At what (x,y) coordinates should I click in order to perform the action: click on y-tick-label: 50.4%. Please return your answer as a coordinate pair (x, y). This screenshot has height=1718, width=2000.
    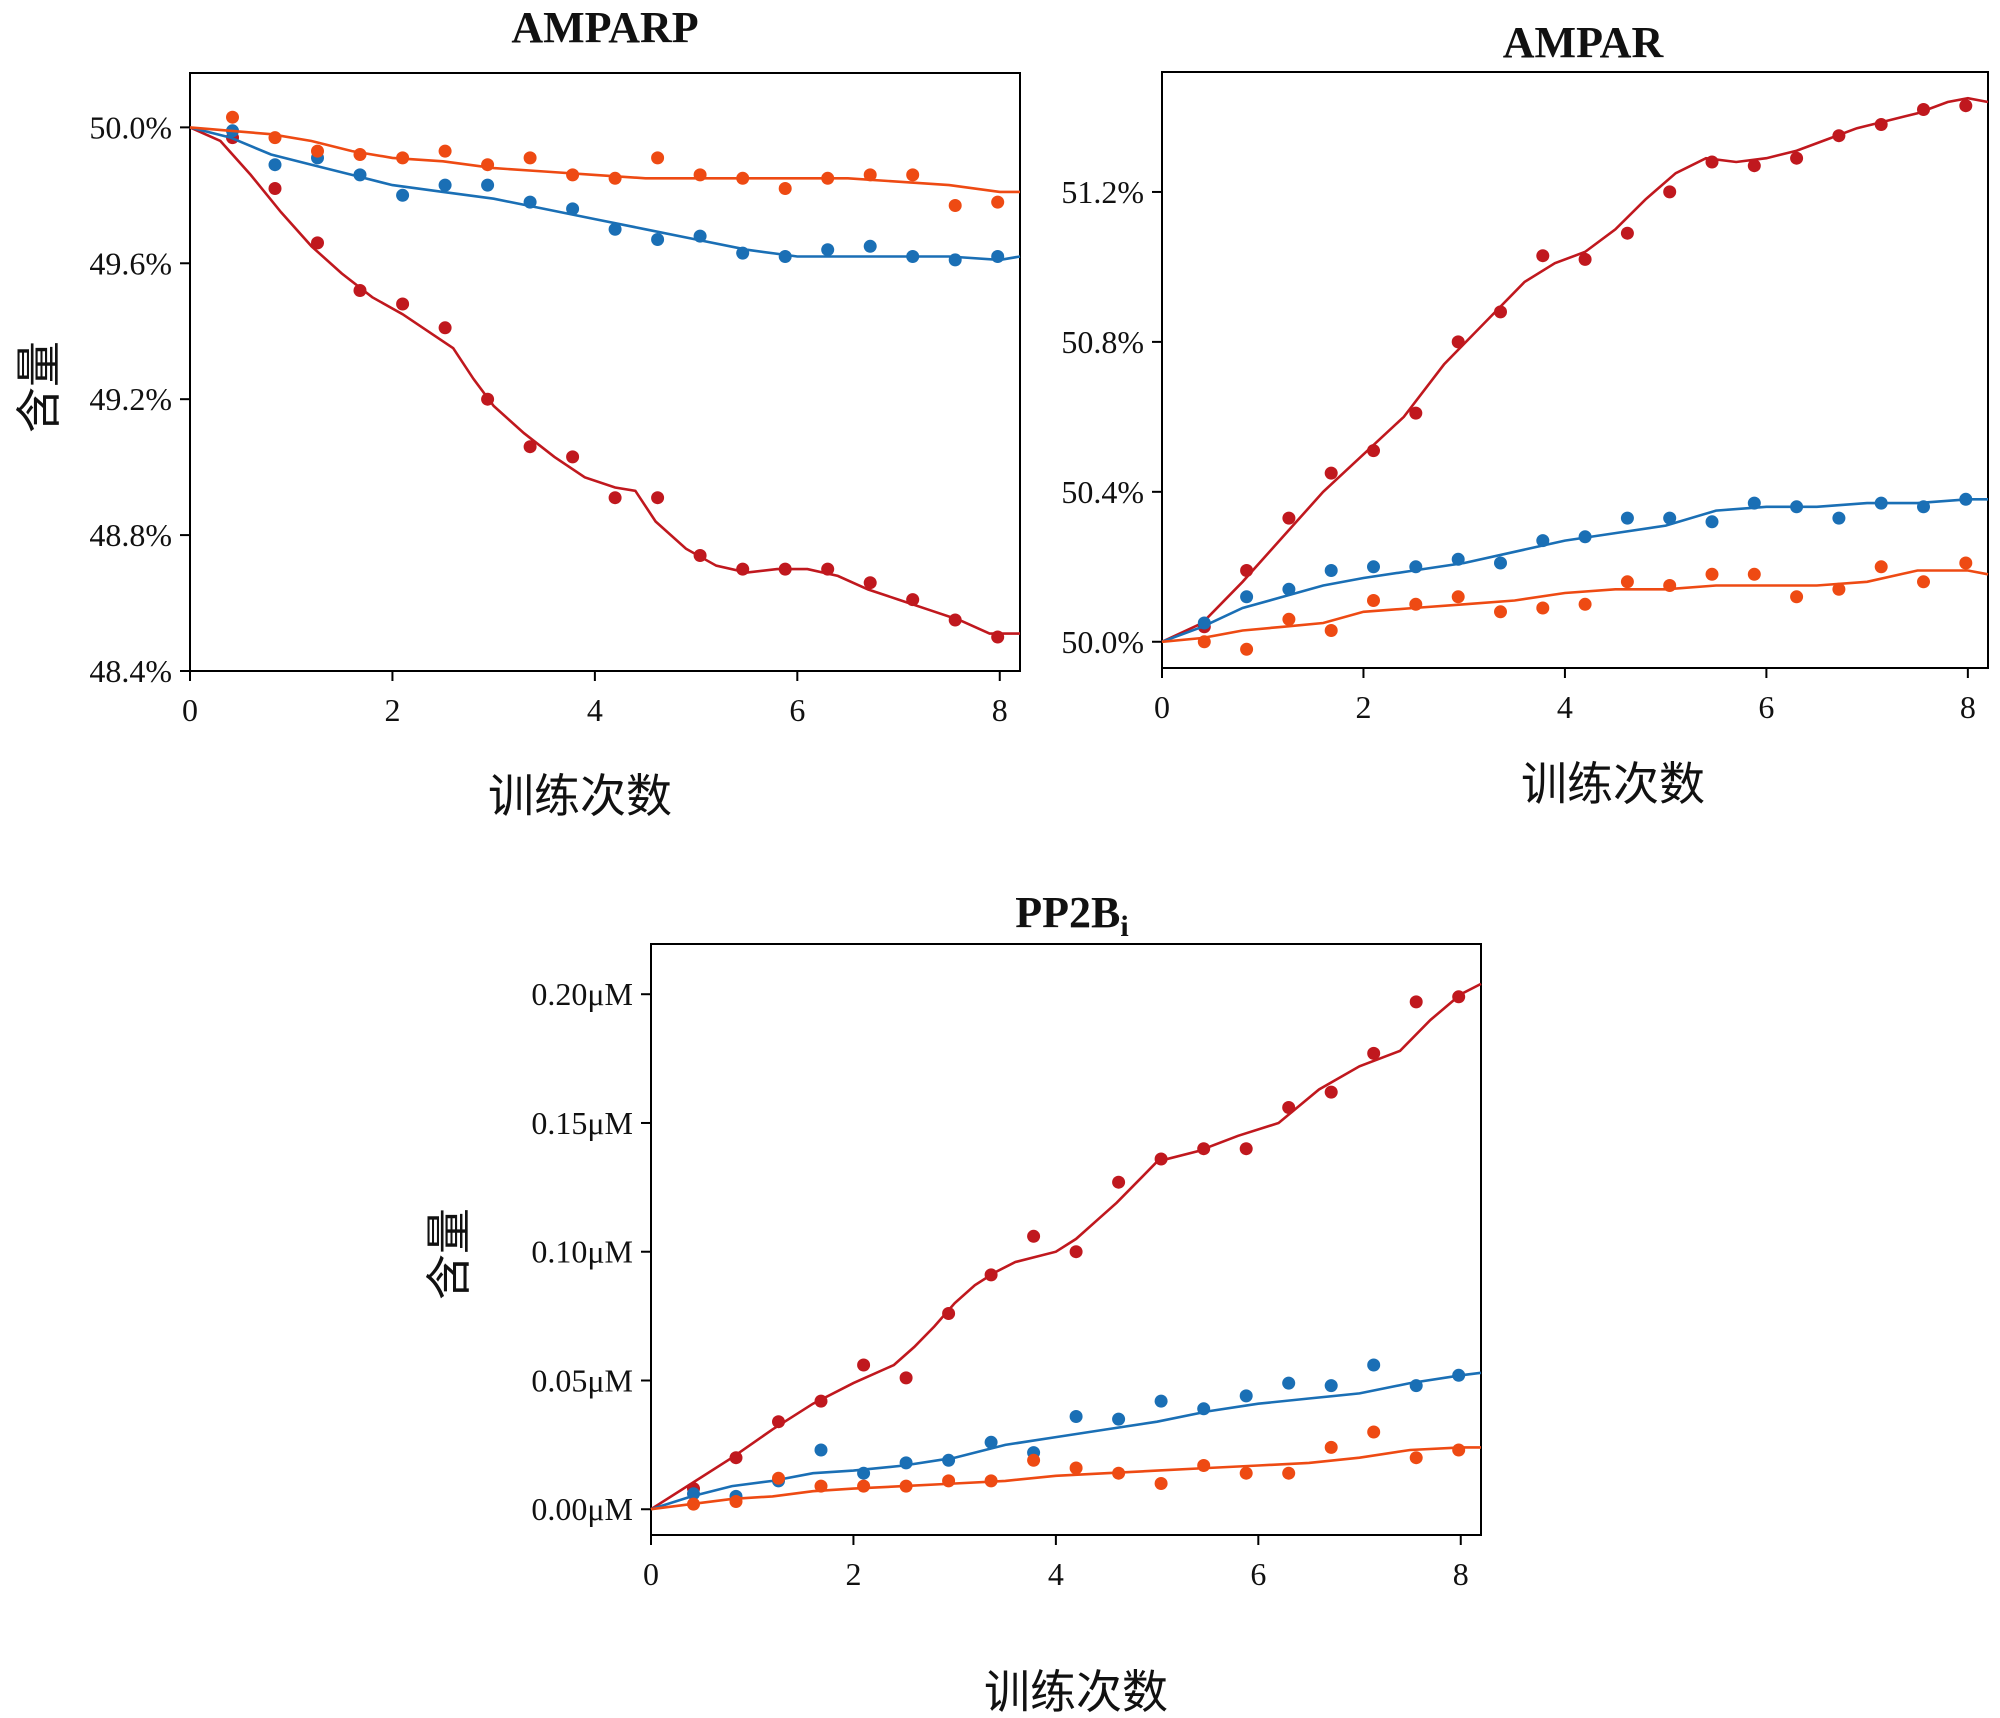
    Looking at the image, I should click on (1102, 492).